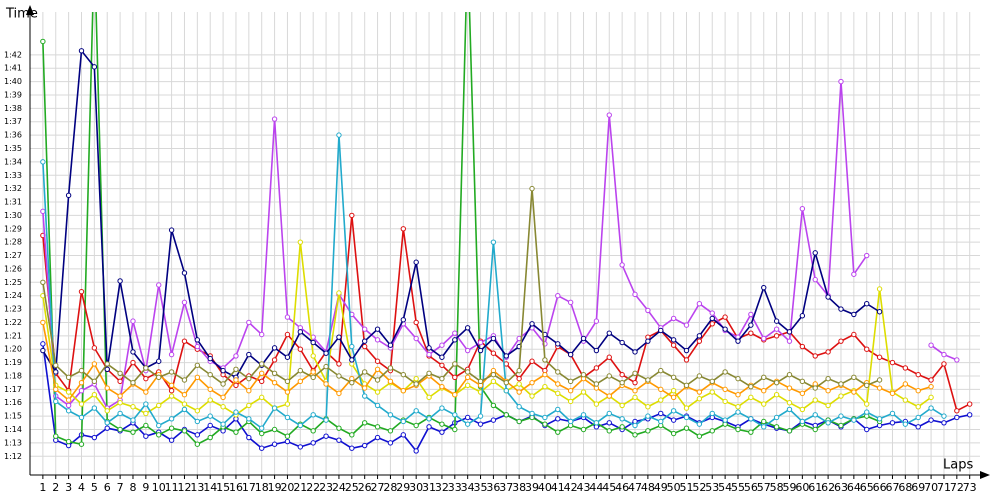 Image resolution: width=1000 pixels, height=500 pixels. I want to click on x-tick-label: 24, so click(339, 487).